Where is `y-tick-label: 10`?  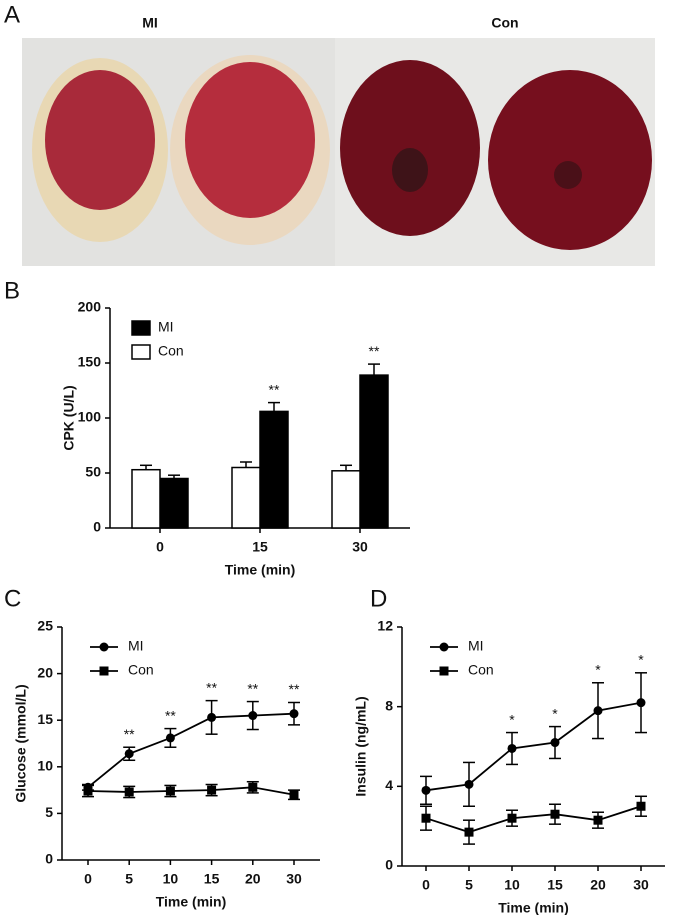 y-tick-label: 10 is located at coordinates (45, 766).